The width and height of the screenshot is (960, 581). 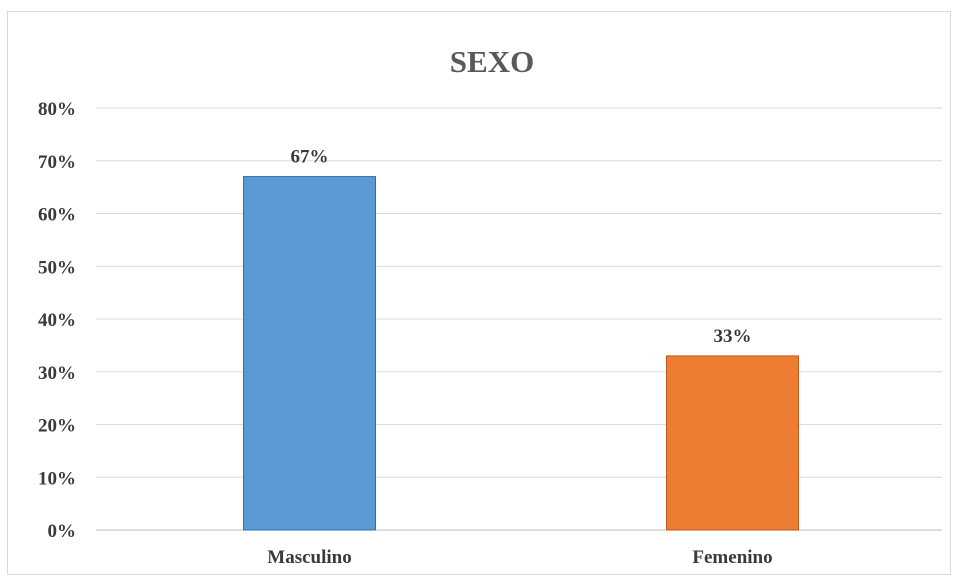 What do you see at coordinates (57, 426) in the screenshot?
I see `y-tick-label: 20%` at bounding box center [57, 426].